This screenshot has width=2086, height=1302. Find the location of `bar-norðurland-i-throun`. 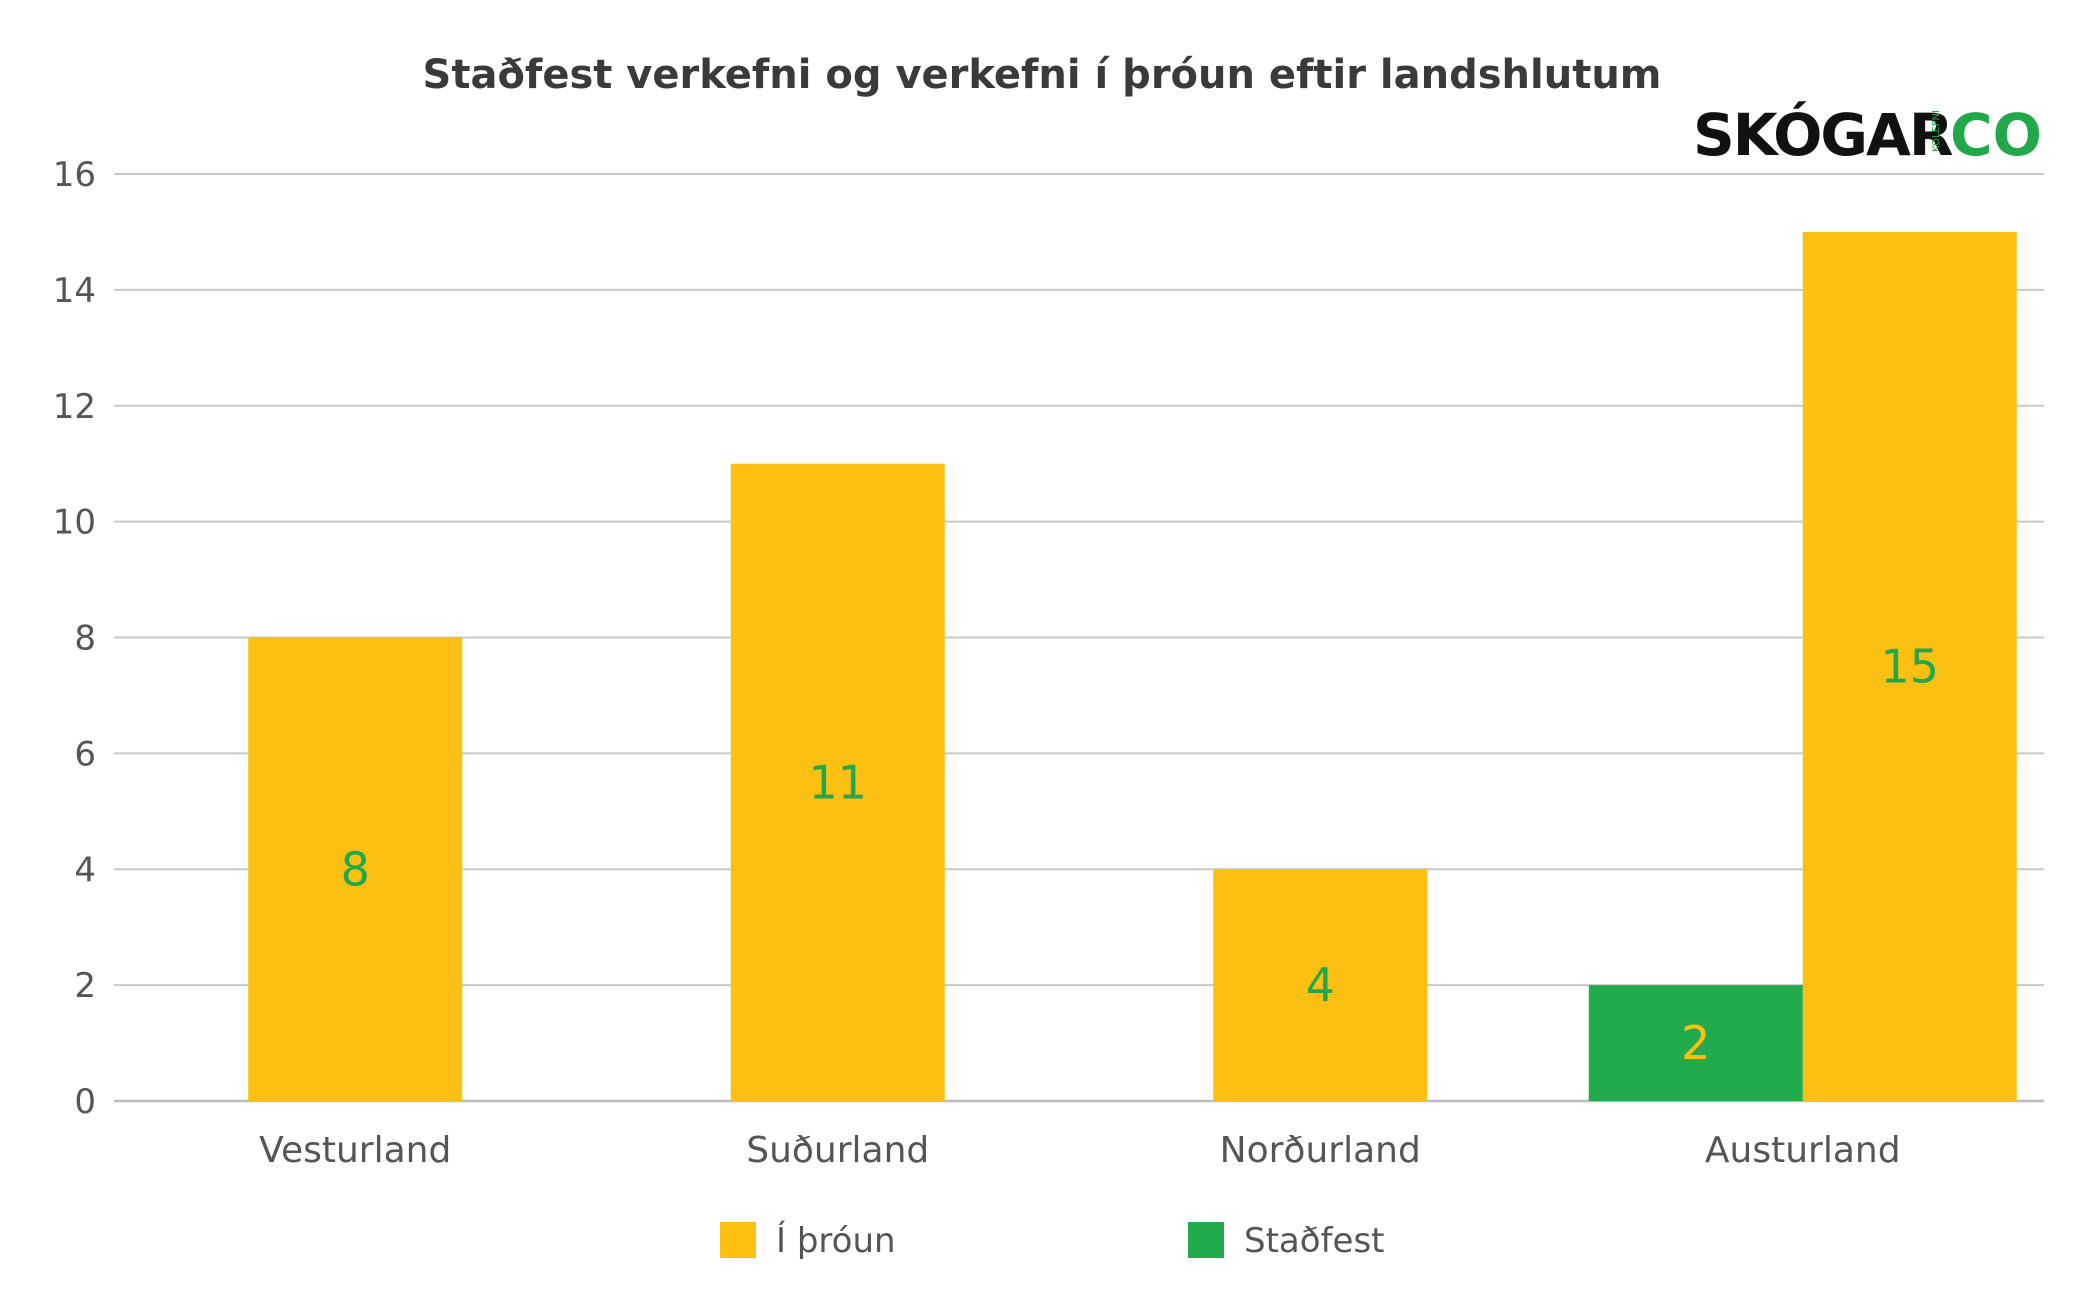

bar-norðurland-i-throun is located at coordinates (1320, 985).